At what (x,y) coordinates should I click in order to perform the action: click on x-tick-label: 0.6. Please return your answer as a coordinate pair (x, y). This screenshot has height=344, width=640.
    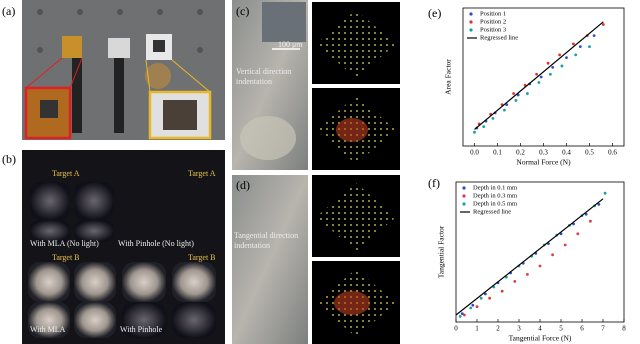
    Looking at the image, I should click on (612, 153).